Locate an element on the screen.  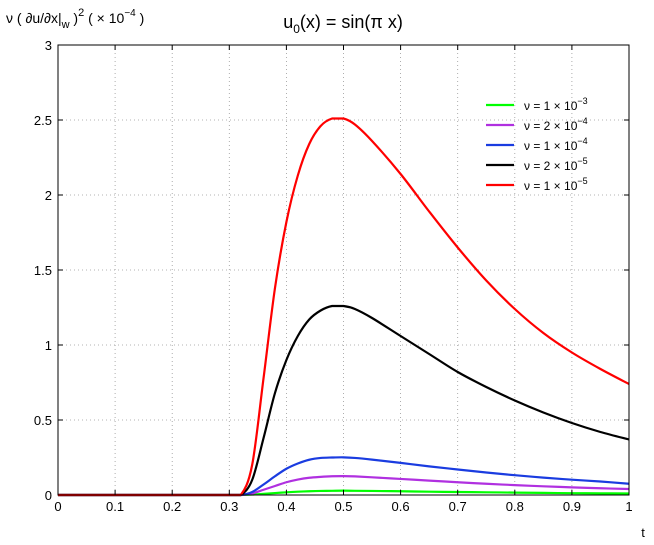
x-tick-label: 0.6 is located at coordinates (401, 506).